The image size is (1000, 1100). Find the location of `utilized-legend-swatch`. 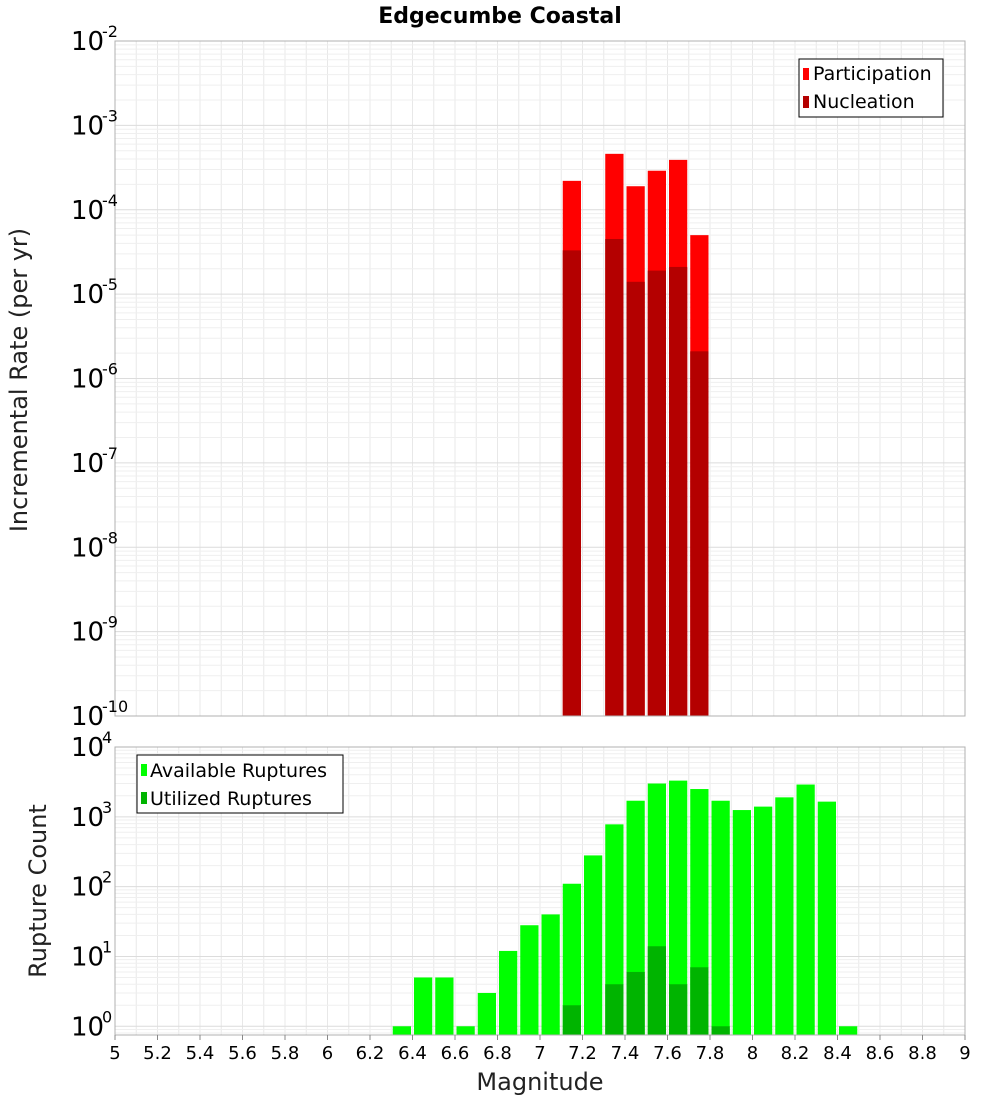

utilized-legend-swatch is located at coordinates (144, 798).